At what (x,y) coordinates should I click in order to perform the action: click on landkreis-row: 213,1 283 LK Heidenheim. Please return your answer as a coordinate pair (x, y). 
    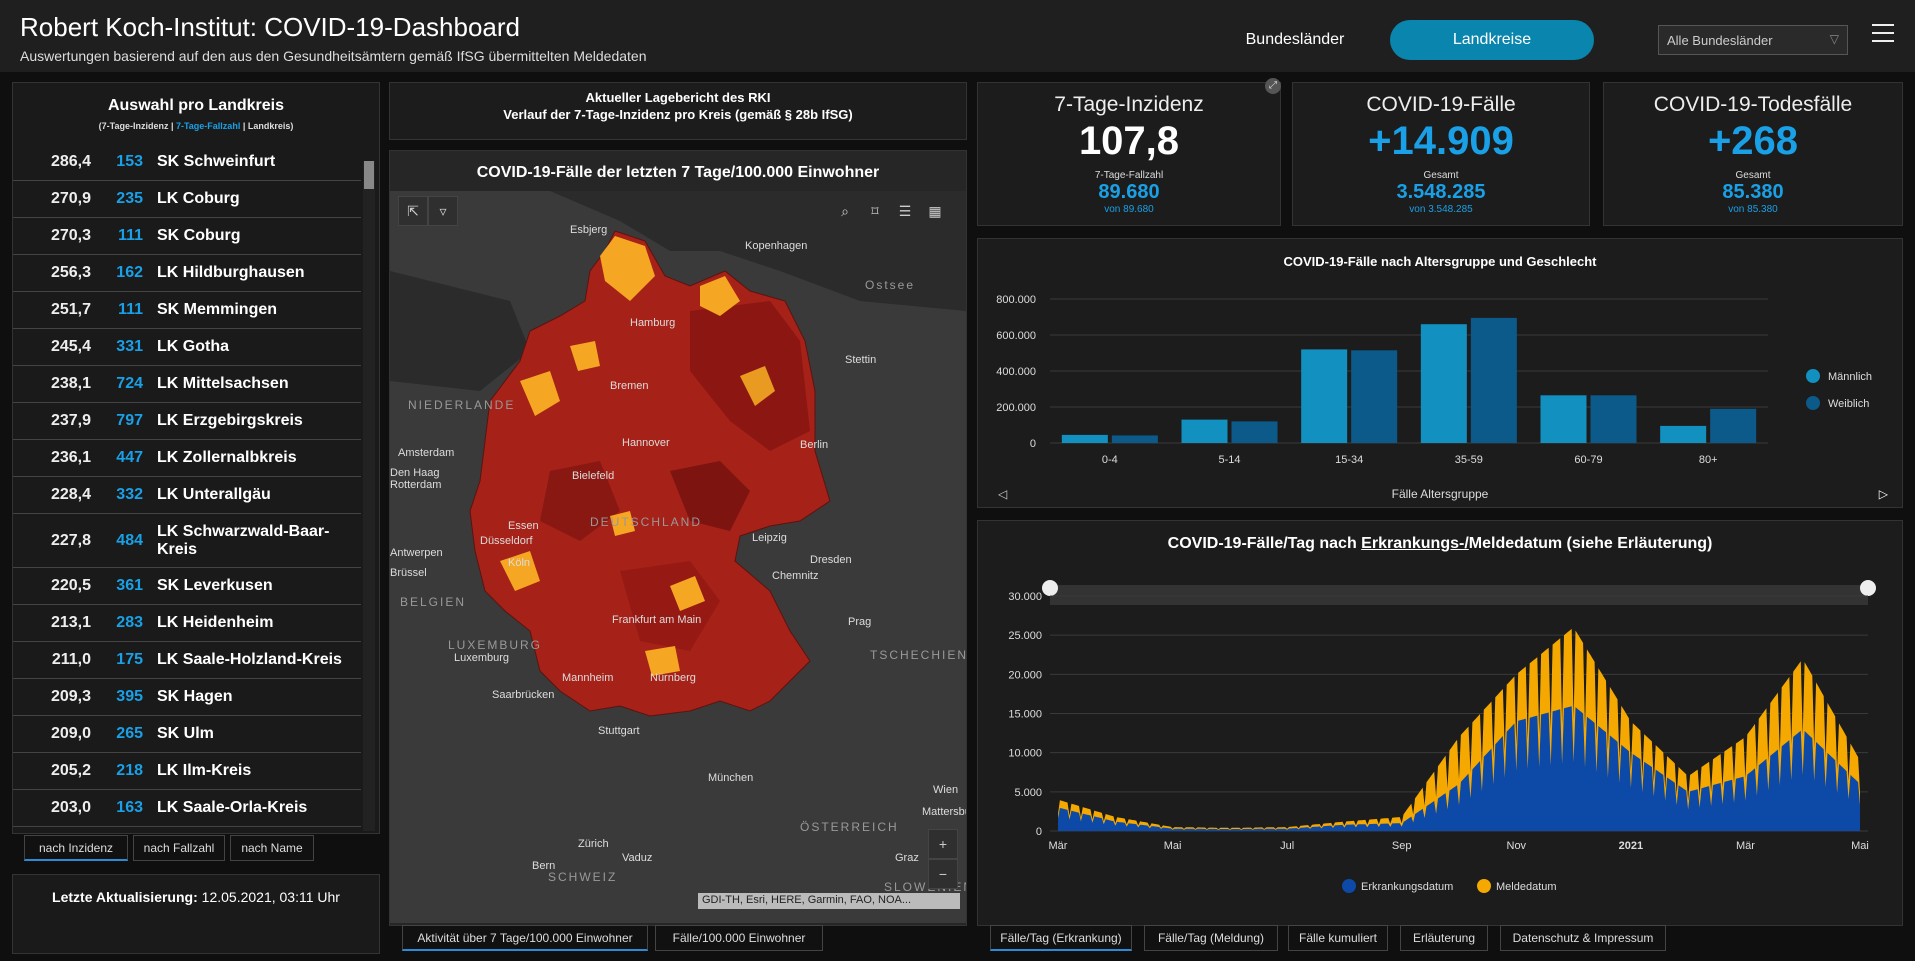
    Looking at the image, I should click on (187, 623).